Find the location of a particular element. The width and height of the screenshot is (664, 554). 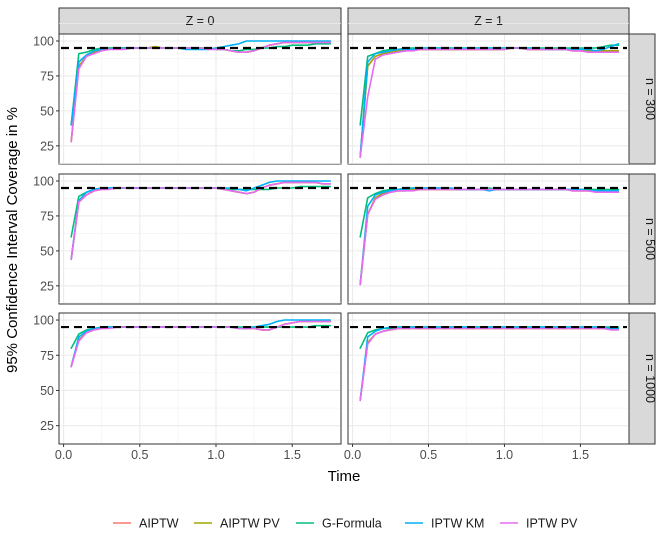

facet-label-row: n = 500 is located at coordinates (650, 239).